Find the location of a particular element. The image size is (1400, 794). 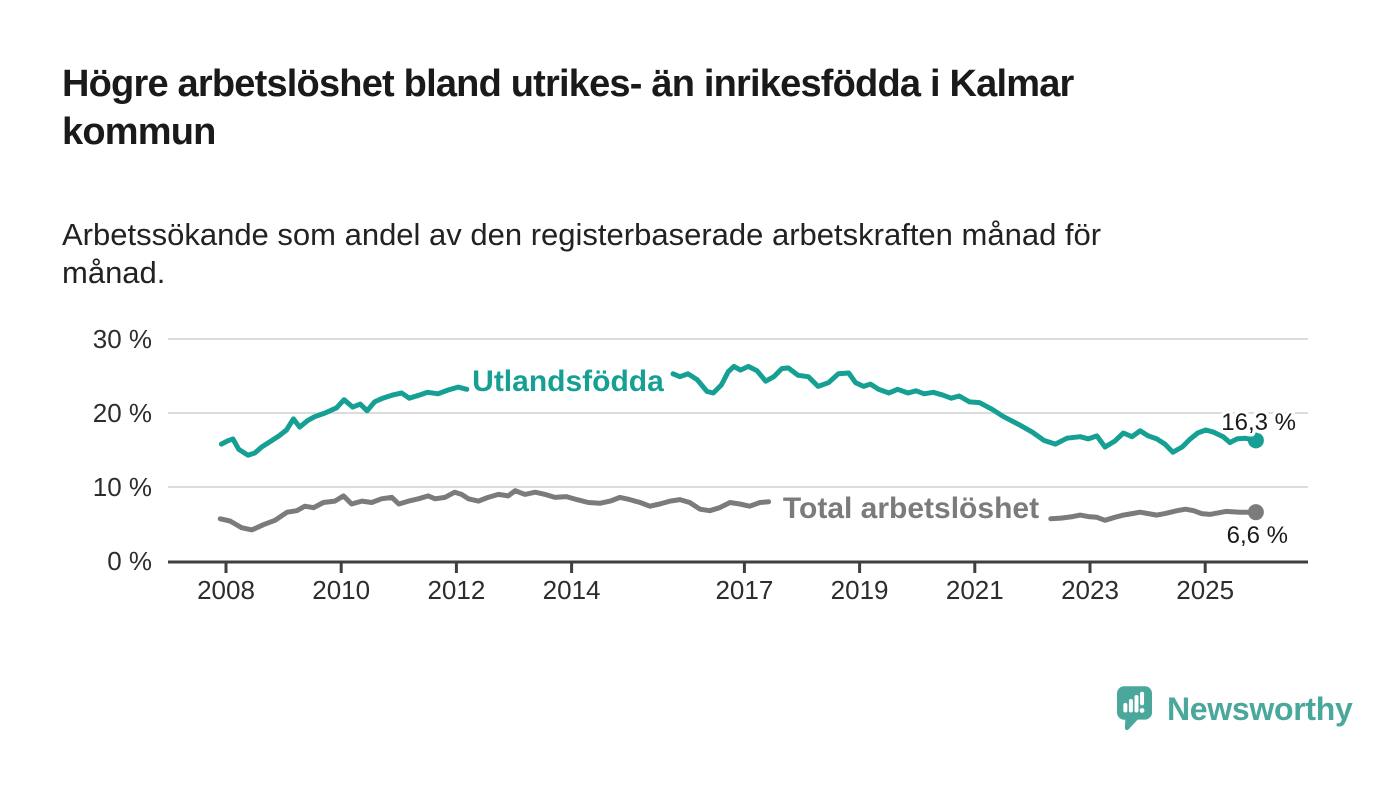

y-tick-label: 20 % is located at coordinates (122, 413).